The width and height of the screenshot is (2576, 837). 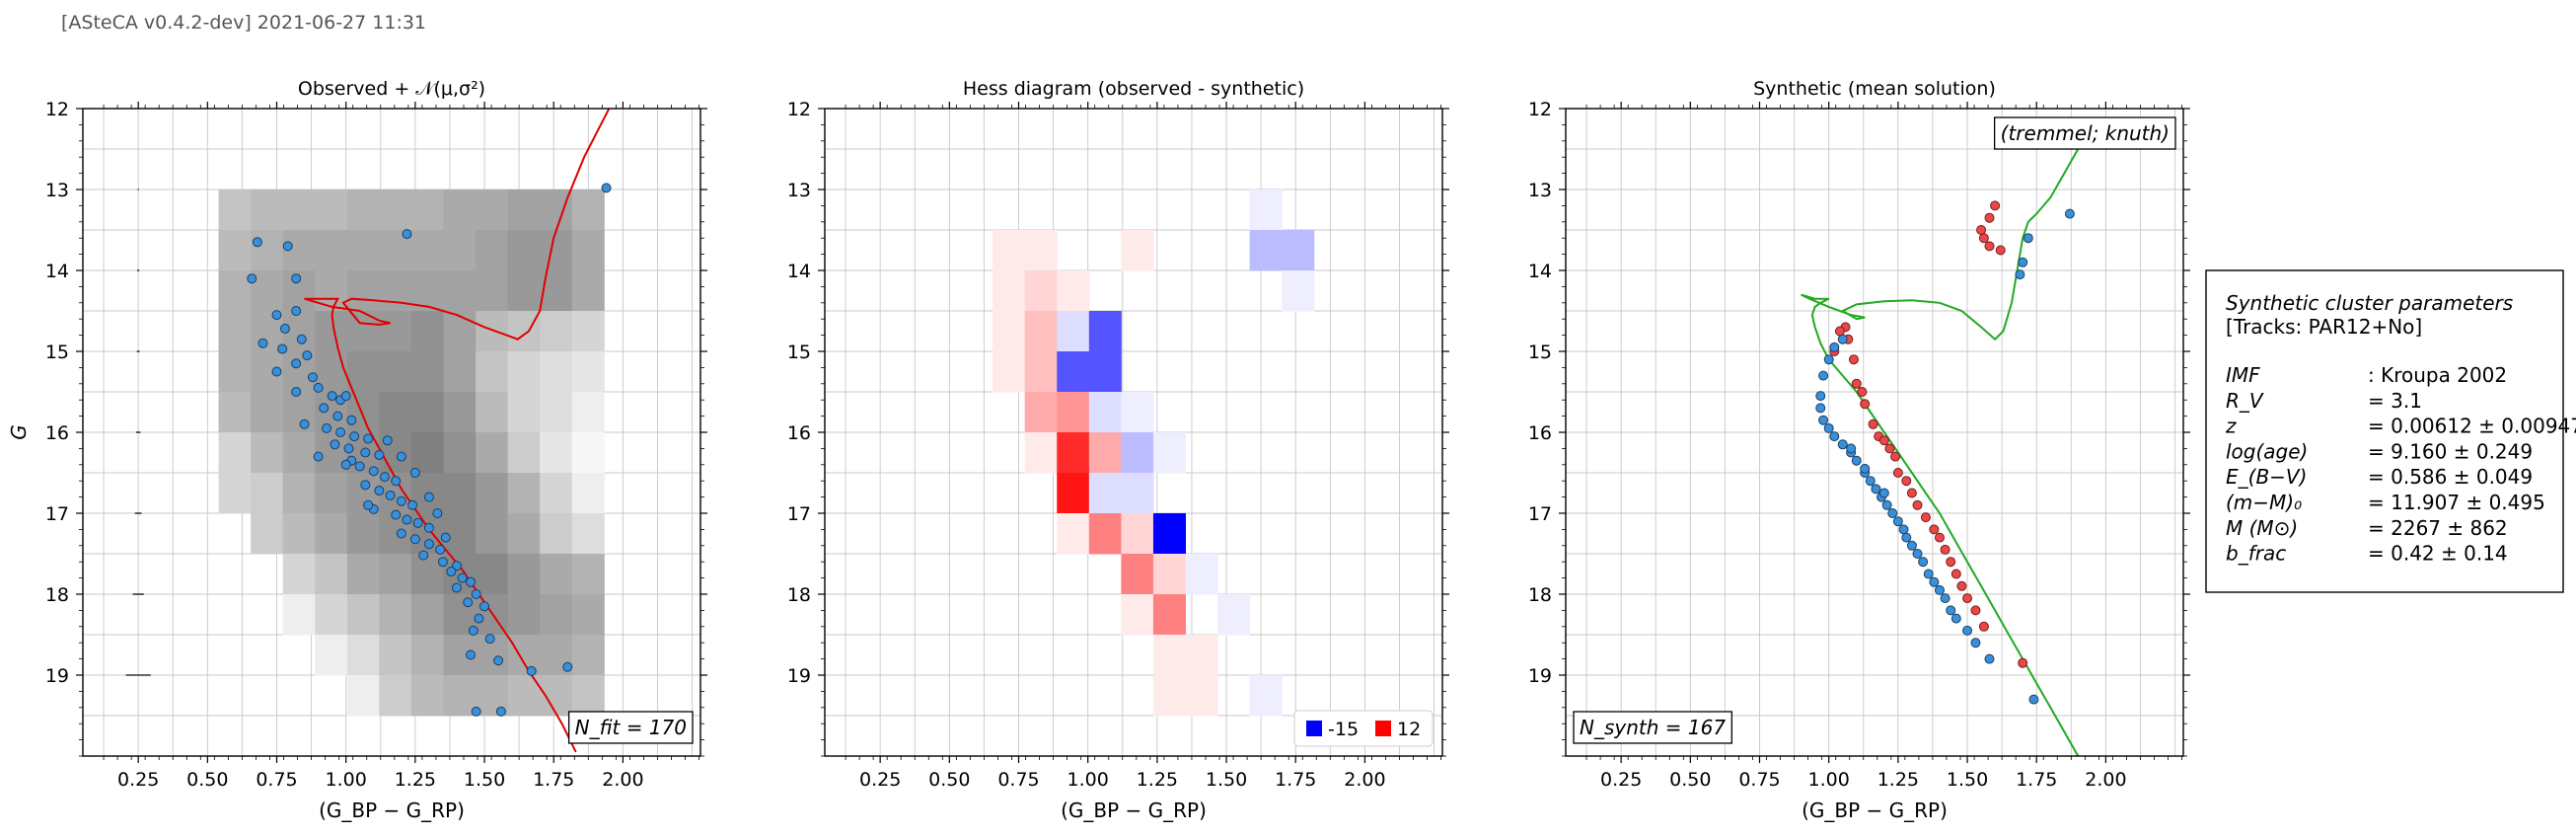 What do you see at coordinates (19, 432) in the screenshot?
I see `y-axis-label: G` at bounding box center [19, 432].